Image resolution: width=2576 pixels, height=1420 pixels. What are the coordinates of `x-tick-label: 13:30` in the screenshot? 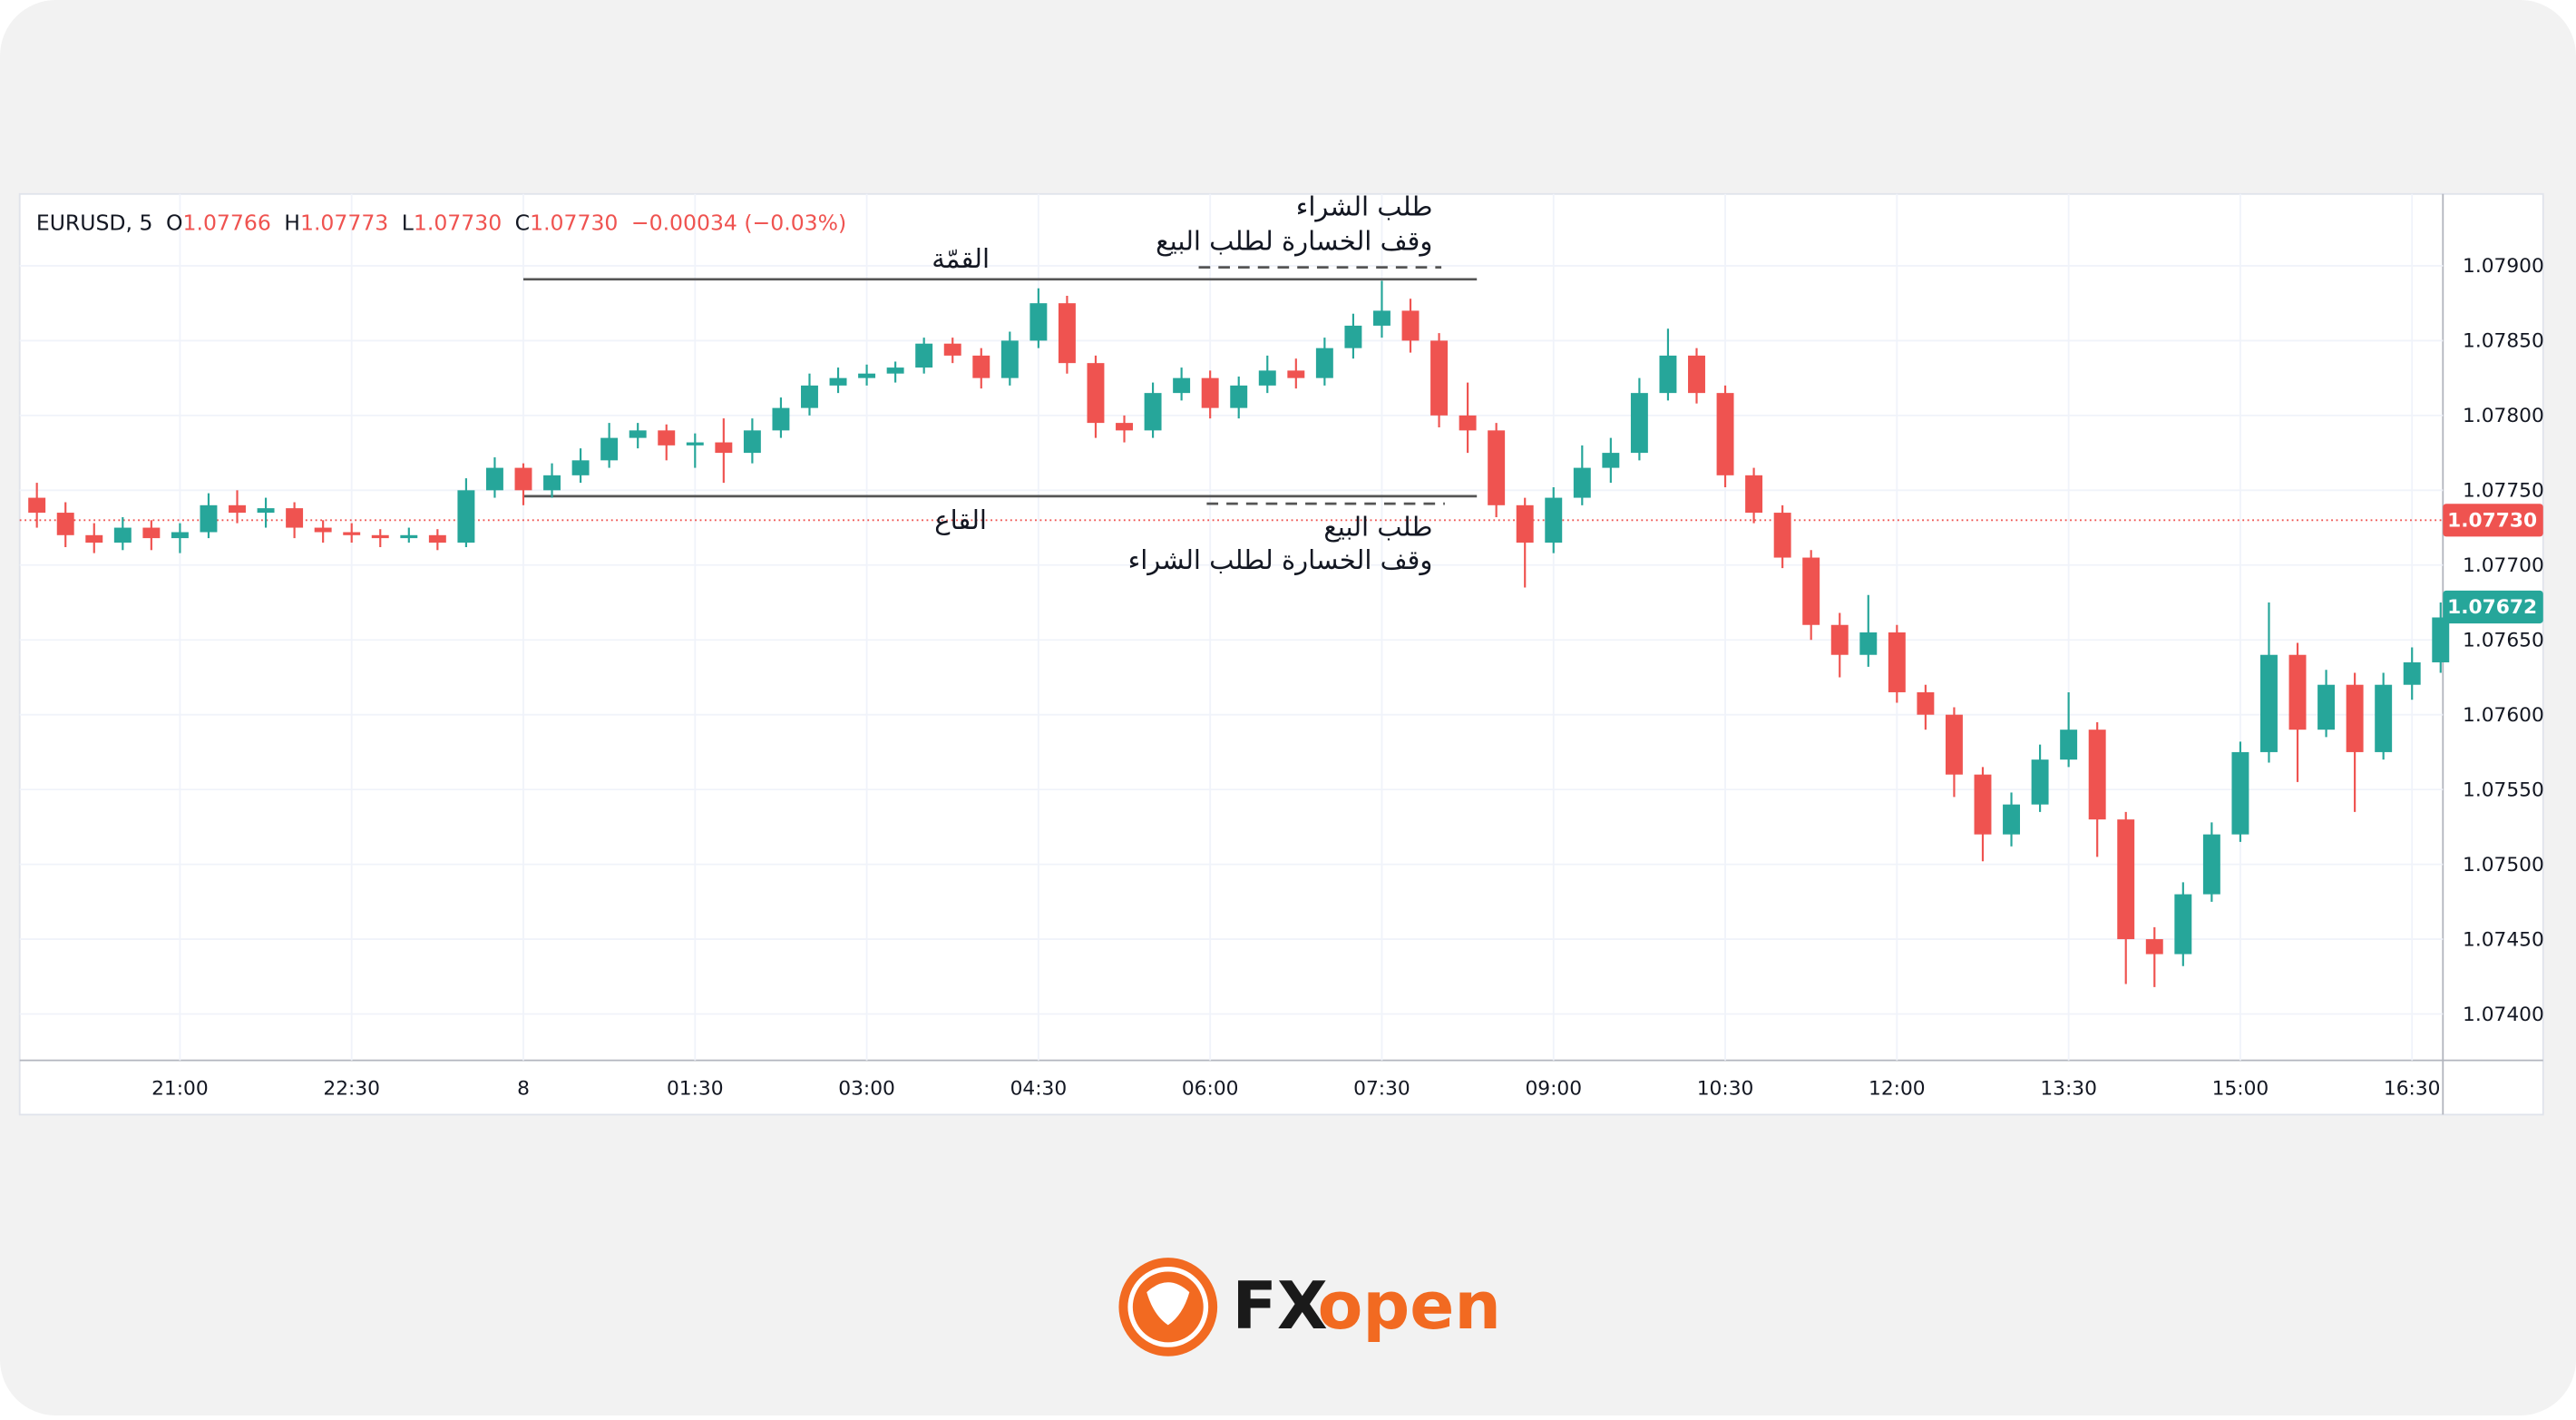 It's located at (2068, 1089).